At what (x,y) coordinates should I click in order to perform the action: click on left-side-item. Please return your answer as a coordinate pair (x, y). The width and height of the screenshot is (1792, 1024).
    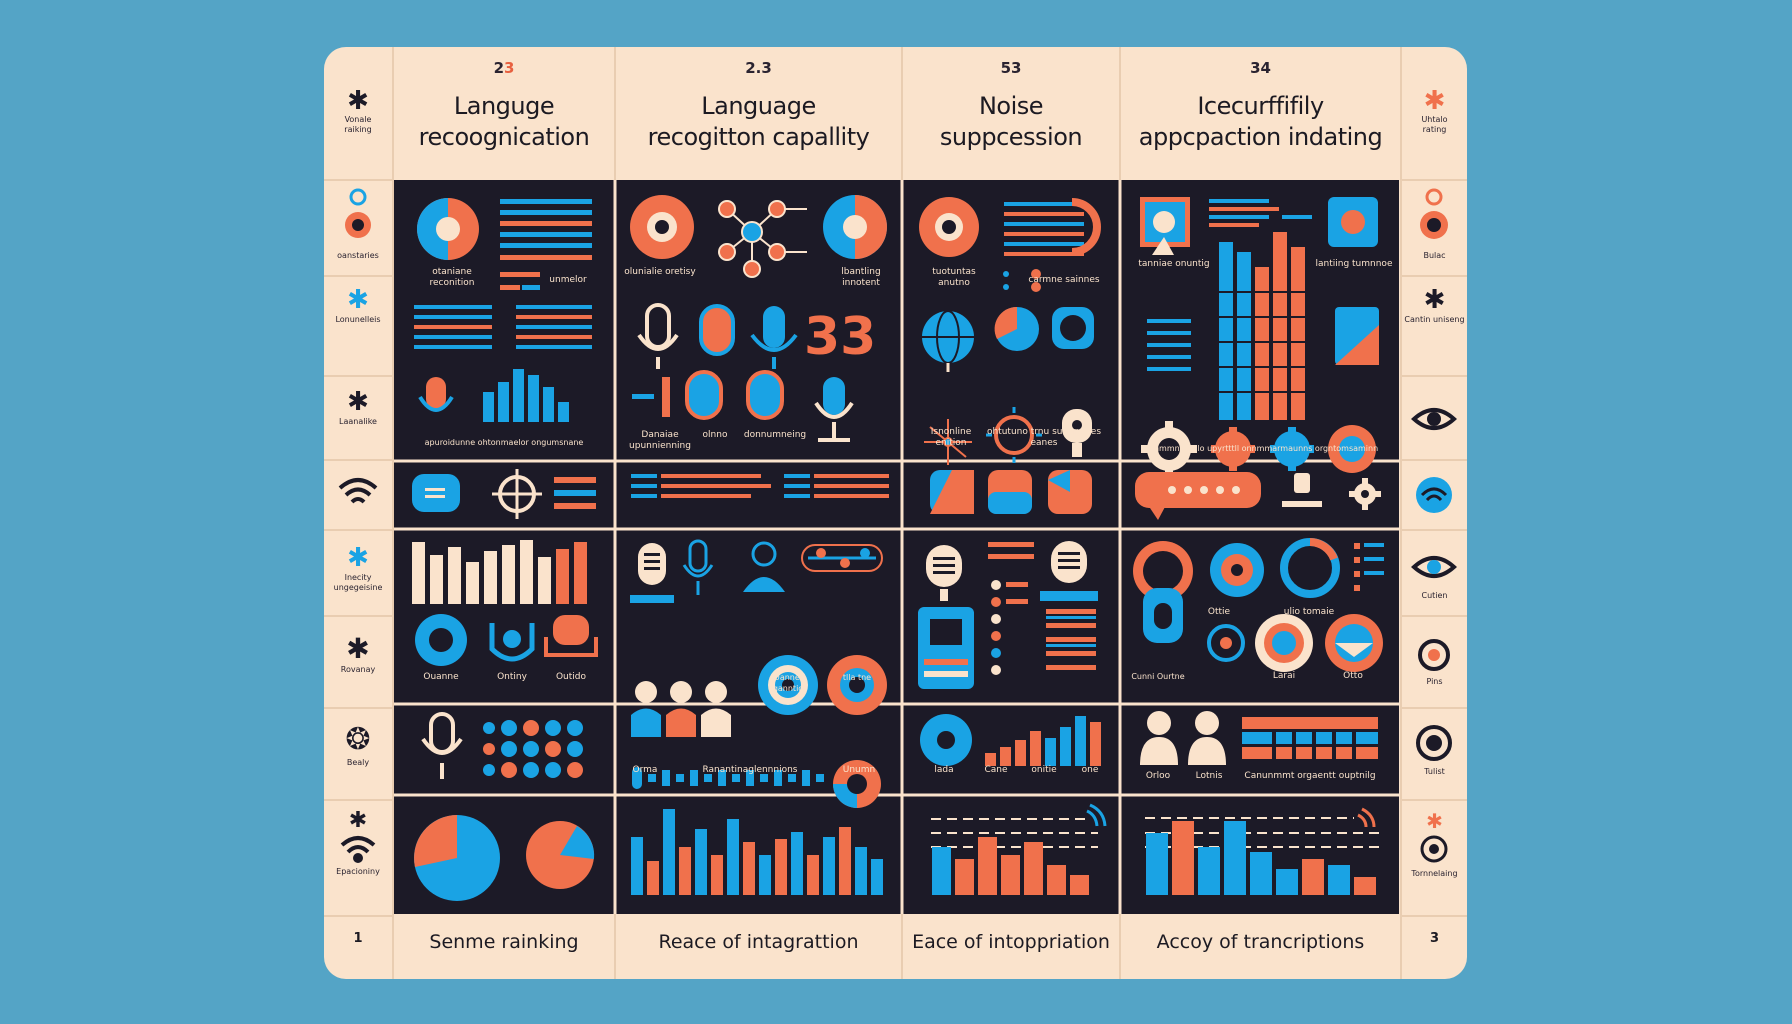
    Looking at the image, I should click on (358, 494).